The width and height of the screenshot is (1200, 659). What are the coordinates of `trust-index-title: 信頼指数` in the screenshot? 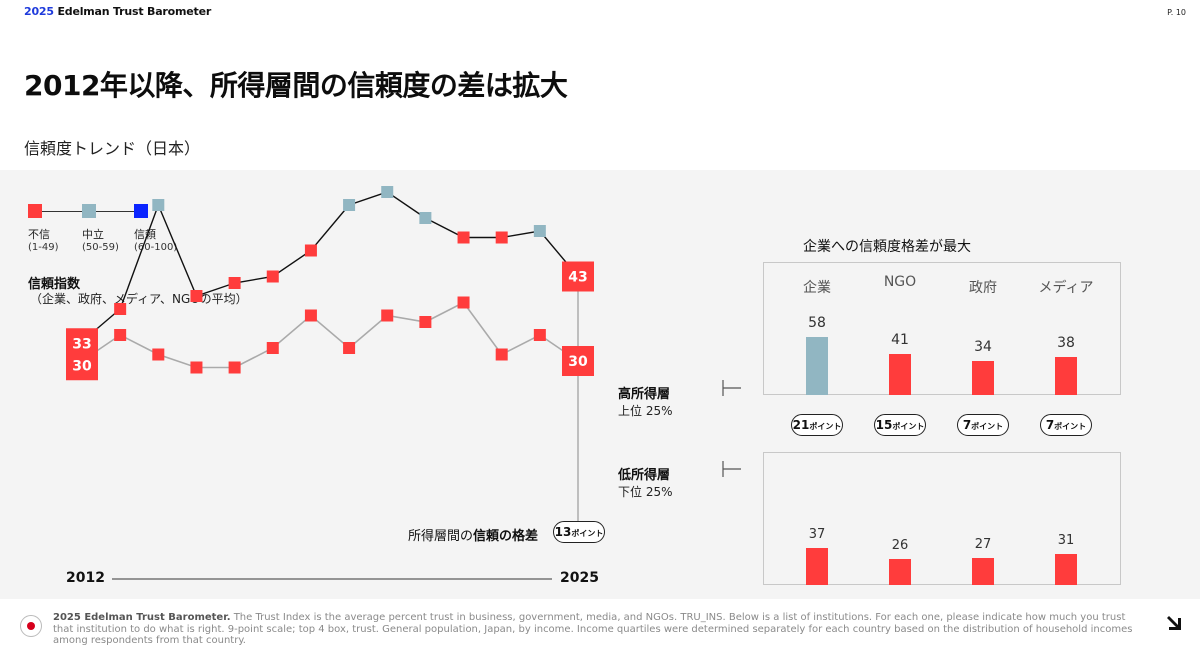 It's located at (54, 284).